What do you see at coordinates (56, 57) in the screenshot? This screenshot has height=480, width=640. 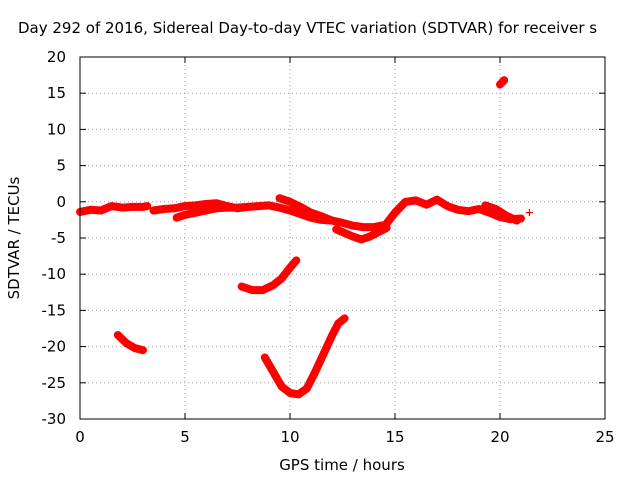 I see `y-tick-label: 20` at bounding box center [56, 57].